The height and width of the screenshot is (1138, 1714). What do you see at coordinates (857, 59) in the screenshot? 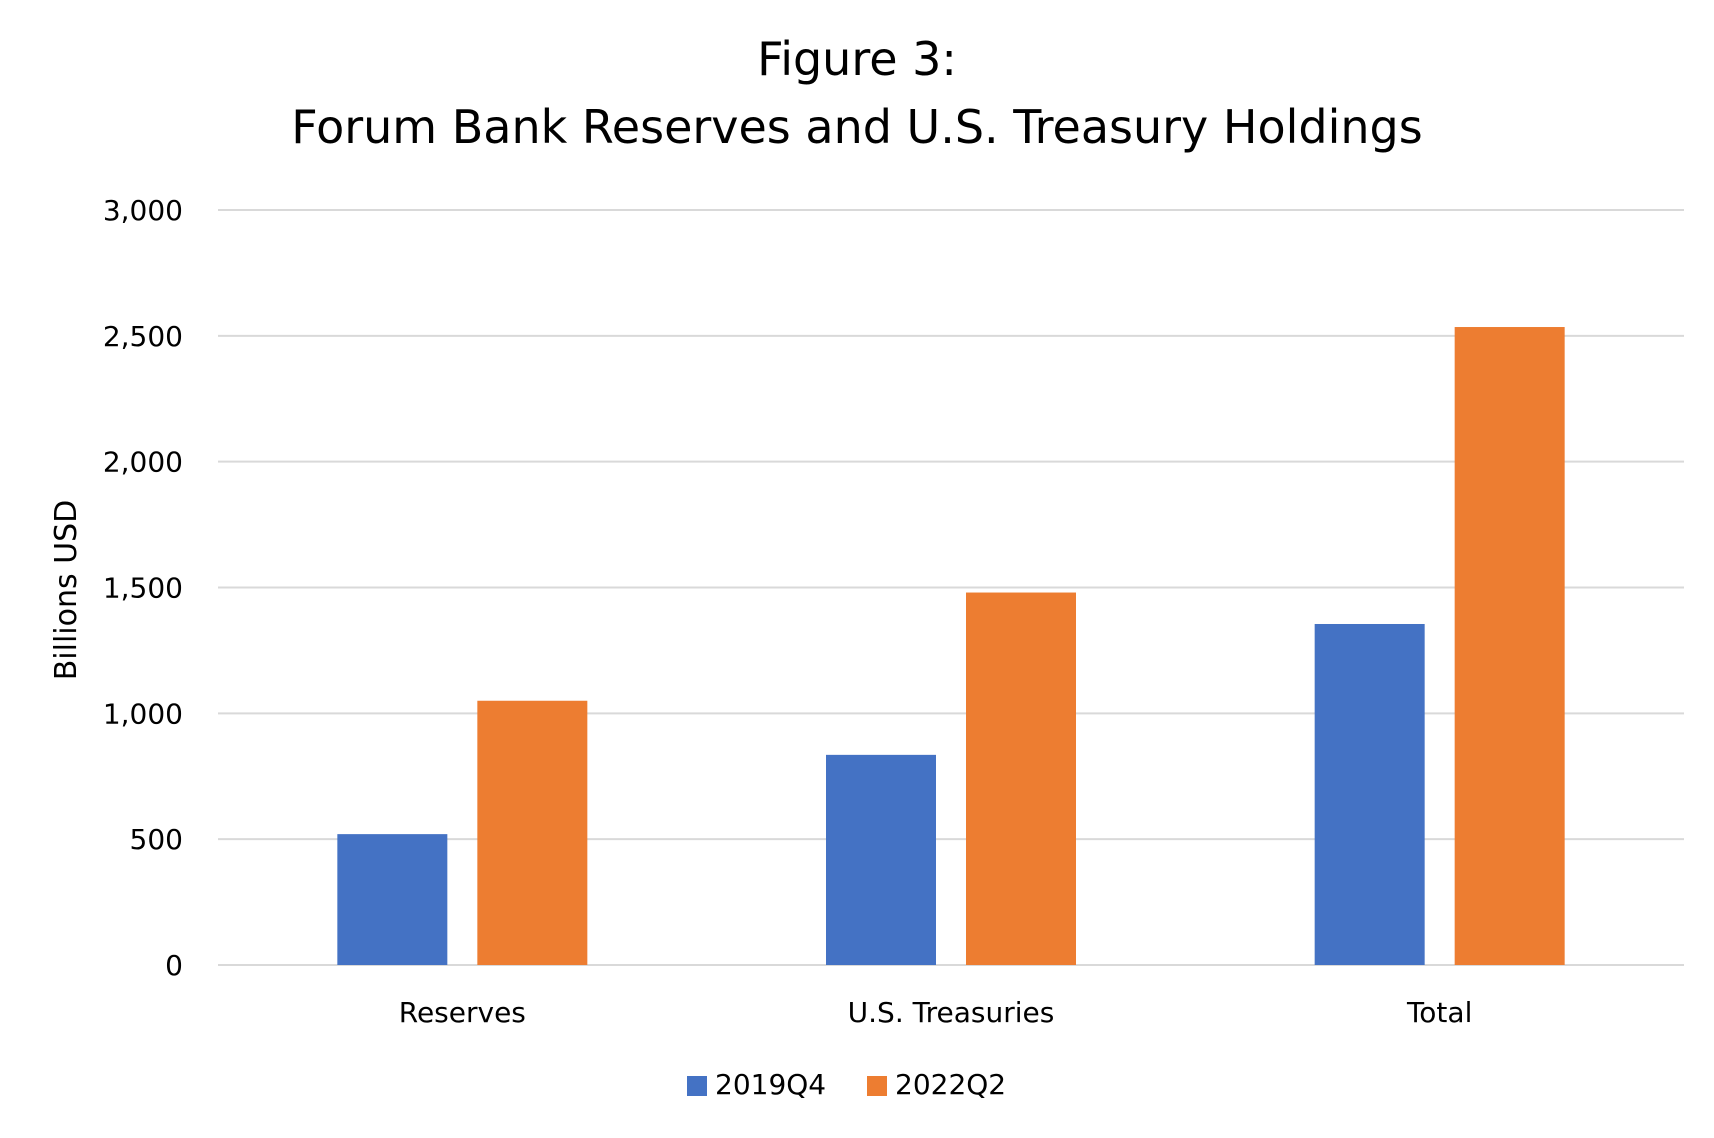
I see `chart-title: Figure 3:` at bounding box center [857, 59].